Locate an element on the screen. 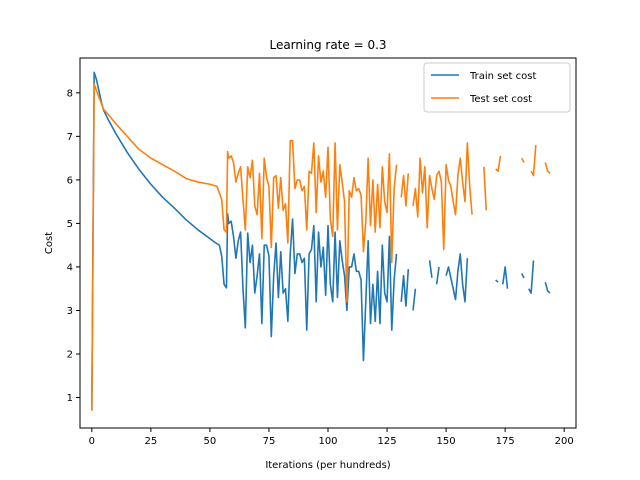  y-tick-label: 5 is located at coordinates (70, 224).